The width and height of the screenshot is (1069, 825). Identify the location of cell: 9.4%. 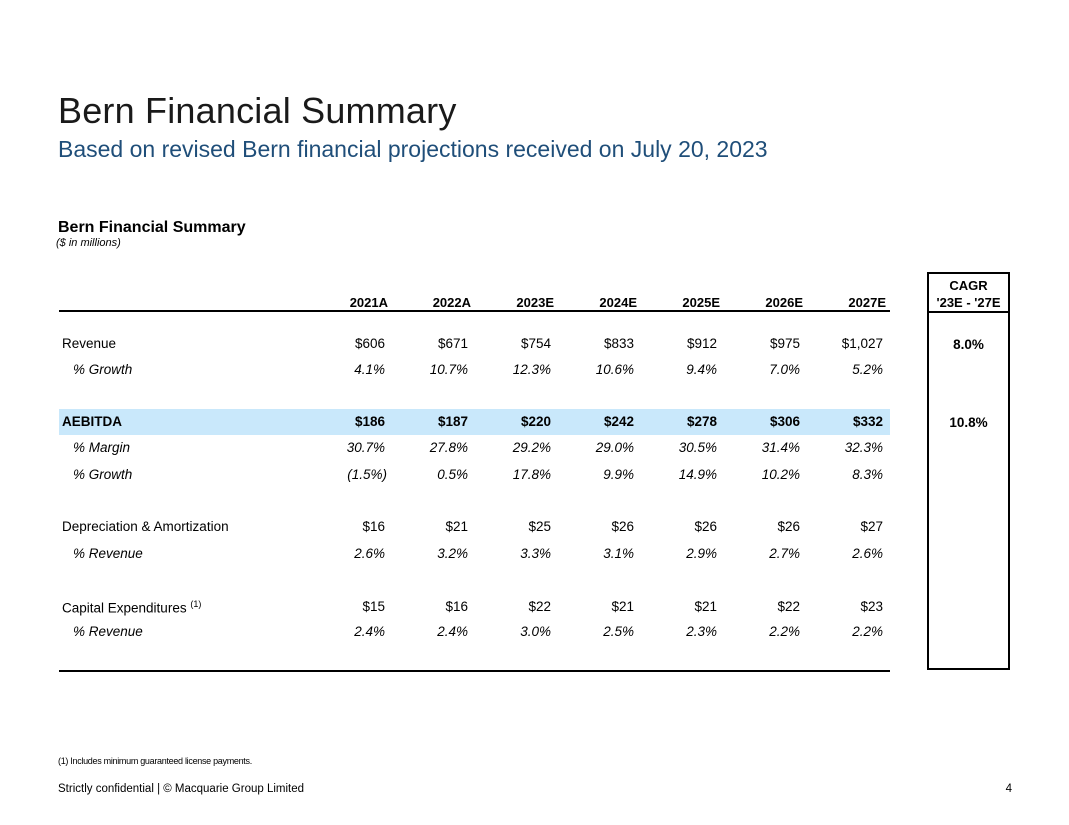
(701, 369).